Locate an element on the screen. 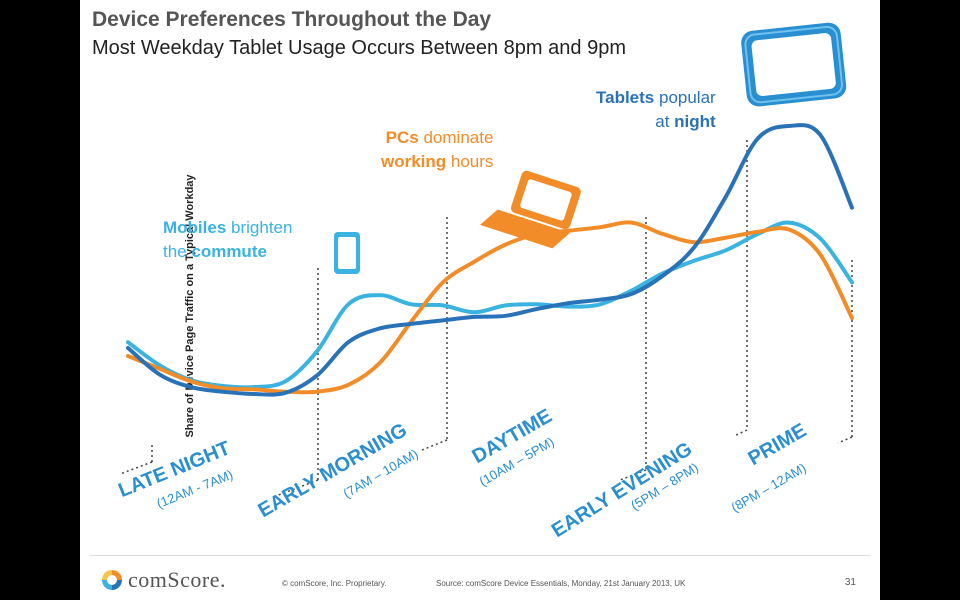 This screenshot has height=600, width=960. annotation-tablet-strong2: night is located at coordinates (695, 121).